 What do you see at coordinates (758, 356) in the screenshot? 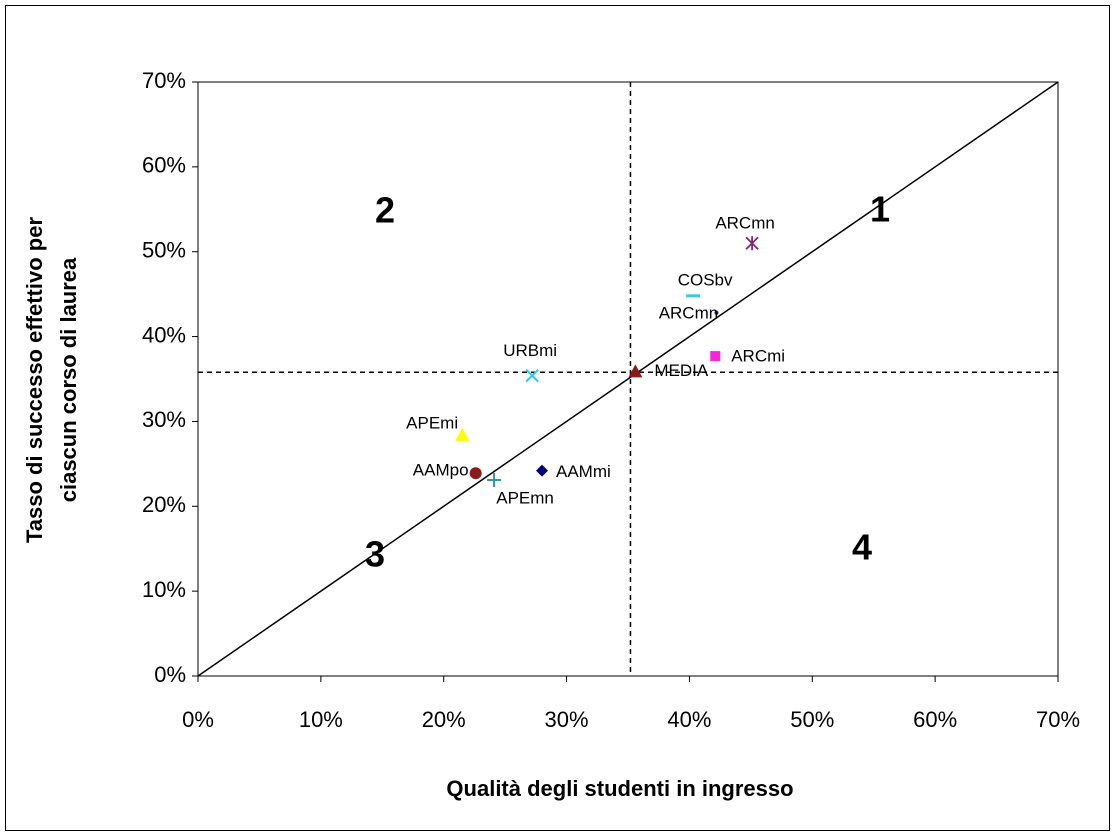
I see `point-label: ARCmi` at bounding box center [758, 356].